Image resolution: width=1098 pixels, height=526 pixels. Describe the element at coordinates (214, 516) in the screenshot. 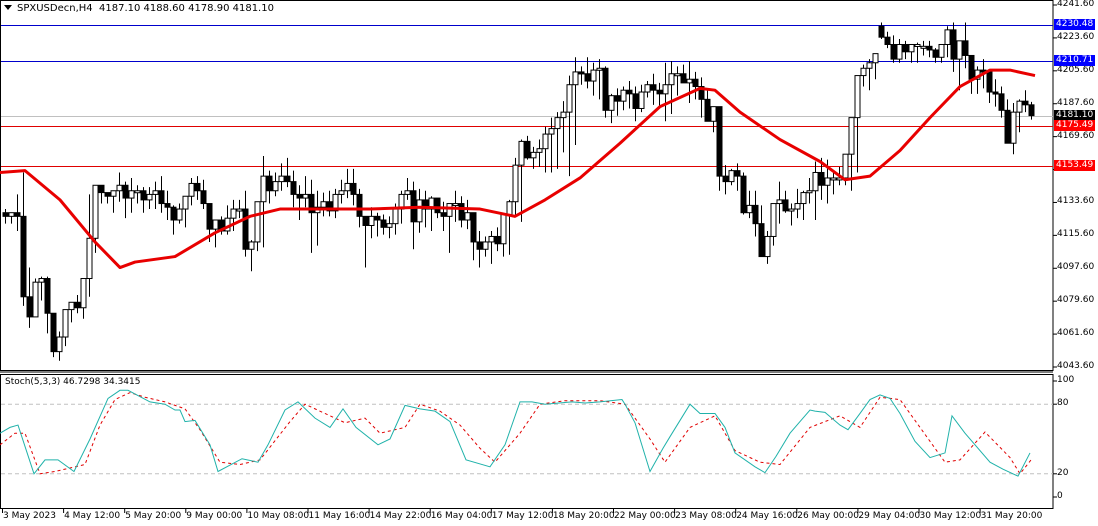

I see `time-tick-label: 9 May 00:00` at that location.